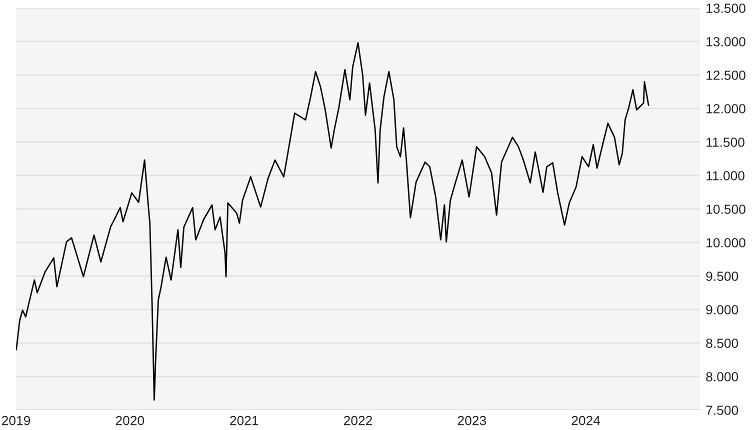 This screenshot has height=430, width=753. Describe the element at coordinates (722, 377) in the screenshot. I see `y-tick-label: 8.000` at that location.